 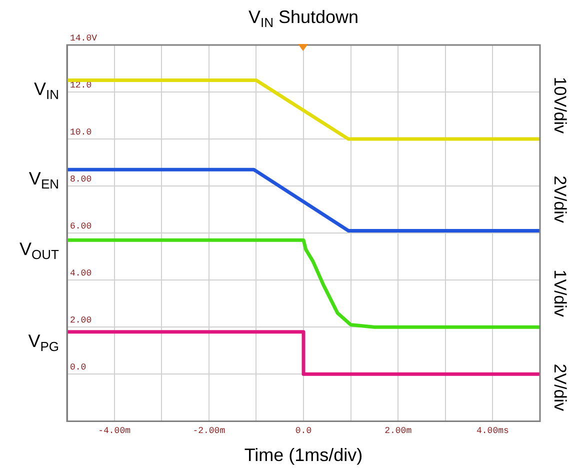 I want to click on x-tick-label: 0.0, so click(x=303, y=431).